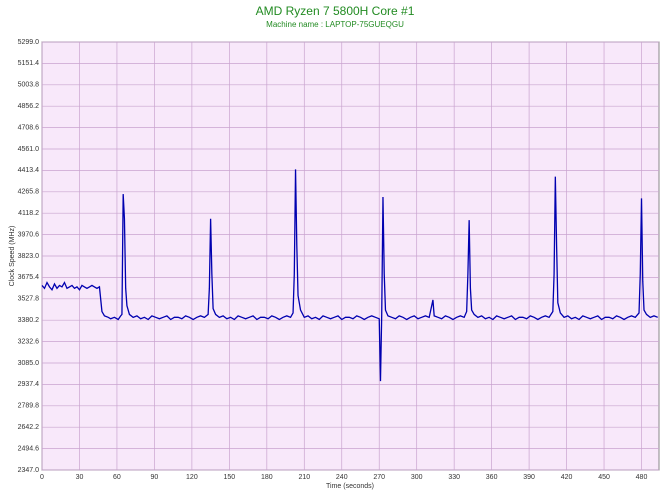  Describe the element at coordinates (12, 256) in the screenshot. I see `y-axis-label: Clock Speed (MHz)` at that location.